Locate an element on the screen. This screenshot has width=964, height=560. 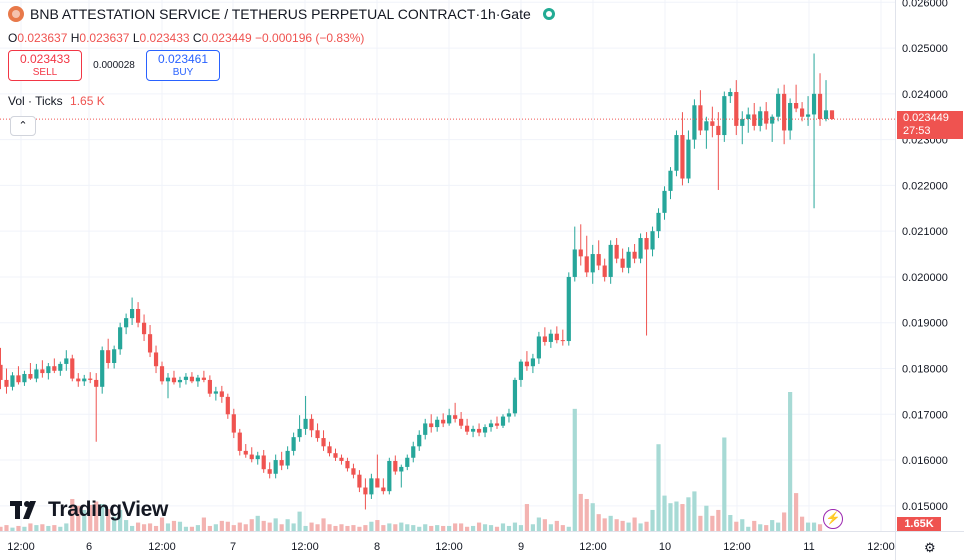
high-label: H is located at coordinates (75, 38).